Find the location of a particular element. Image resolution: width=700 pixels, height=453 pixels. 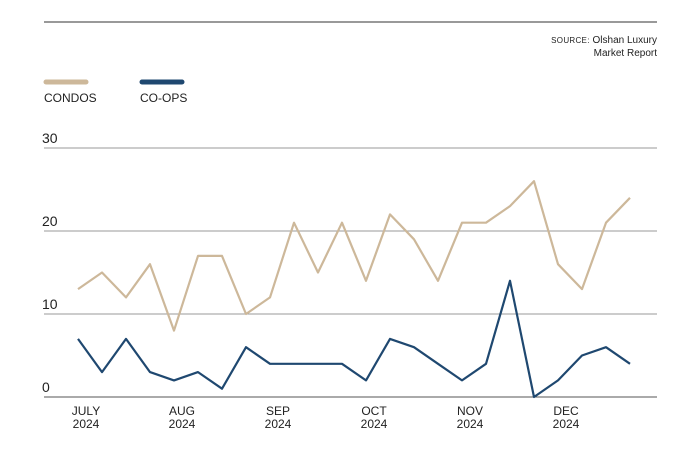

x-tick-label: SEP 2024 is located at coordinates (278, 417).